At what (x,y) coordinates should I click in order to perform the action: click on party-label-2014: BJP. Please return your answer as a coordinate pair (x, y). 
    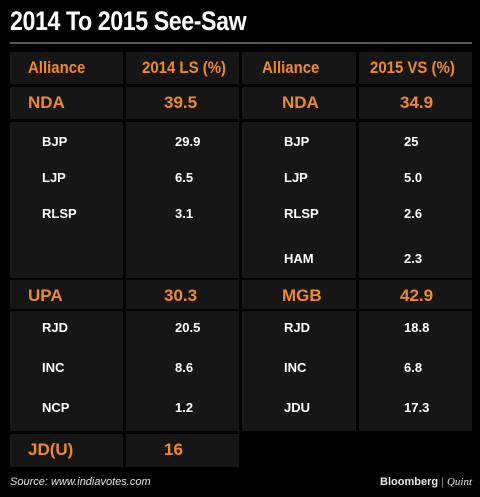
    Looking at the image, I should click on (55, 141).